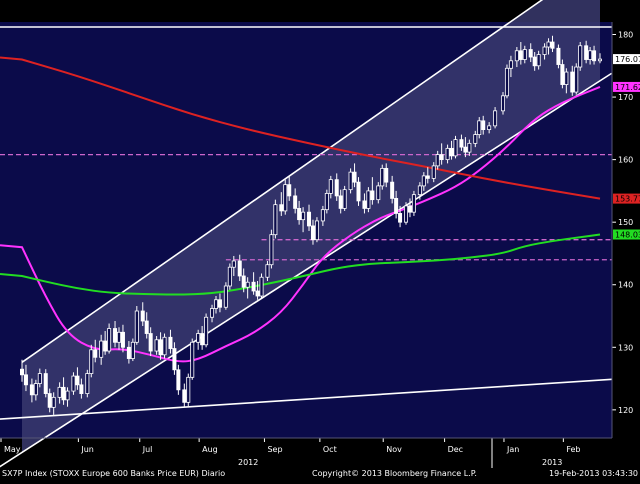 The height and width of the screenshot is (484, 640). I want to click on last-price-badge-text: 176.07, so click(627, 59).